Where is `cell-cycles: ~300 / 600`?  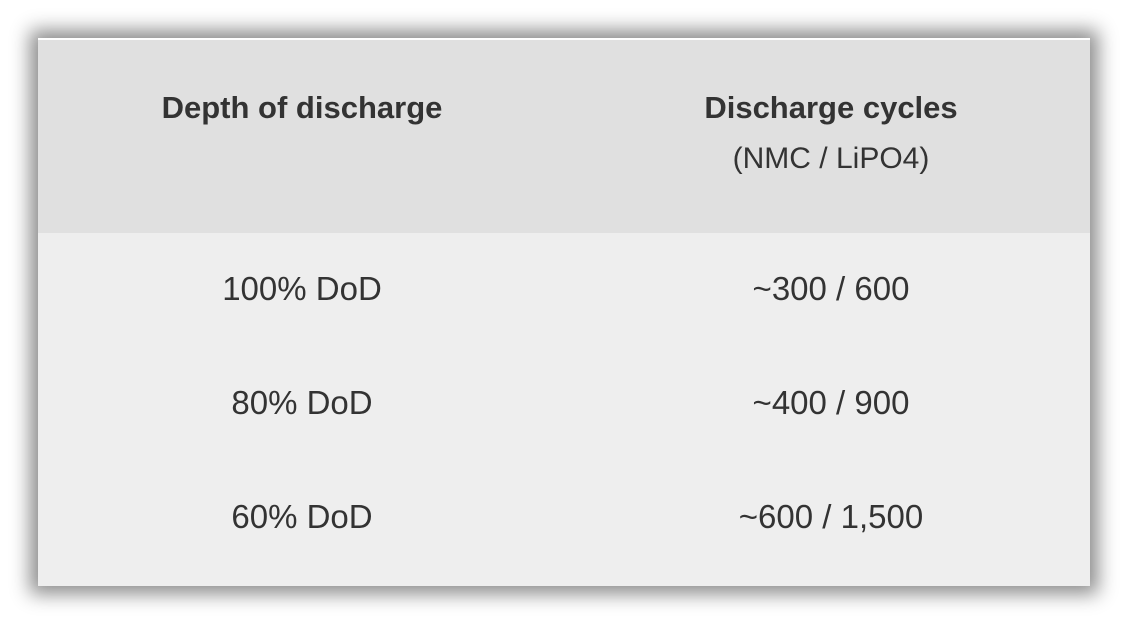
cell-cycles: ~300 / 600 is located at coordinates (831, 288).